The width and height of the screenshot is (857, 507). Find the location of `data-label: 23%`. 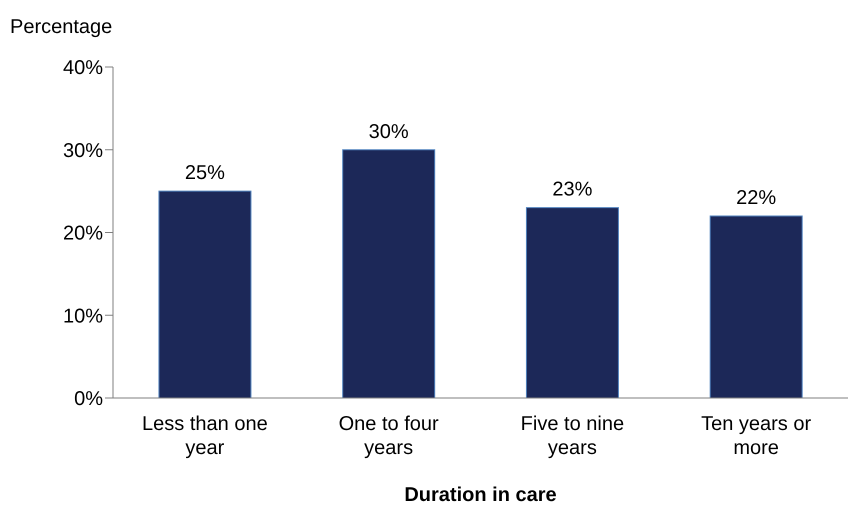

data-label: 23% is located at coordinates (572, 189).